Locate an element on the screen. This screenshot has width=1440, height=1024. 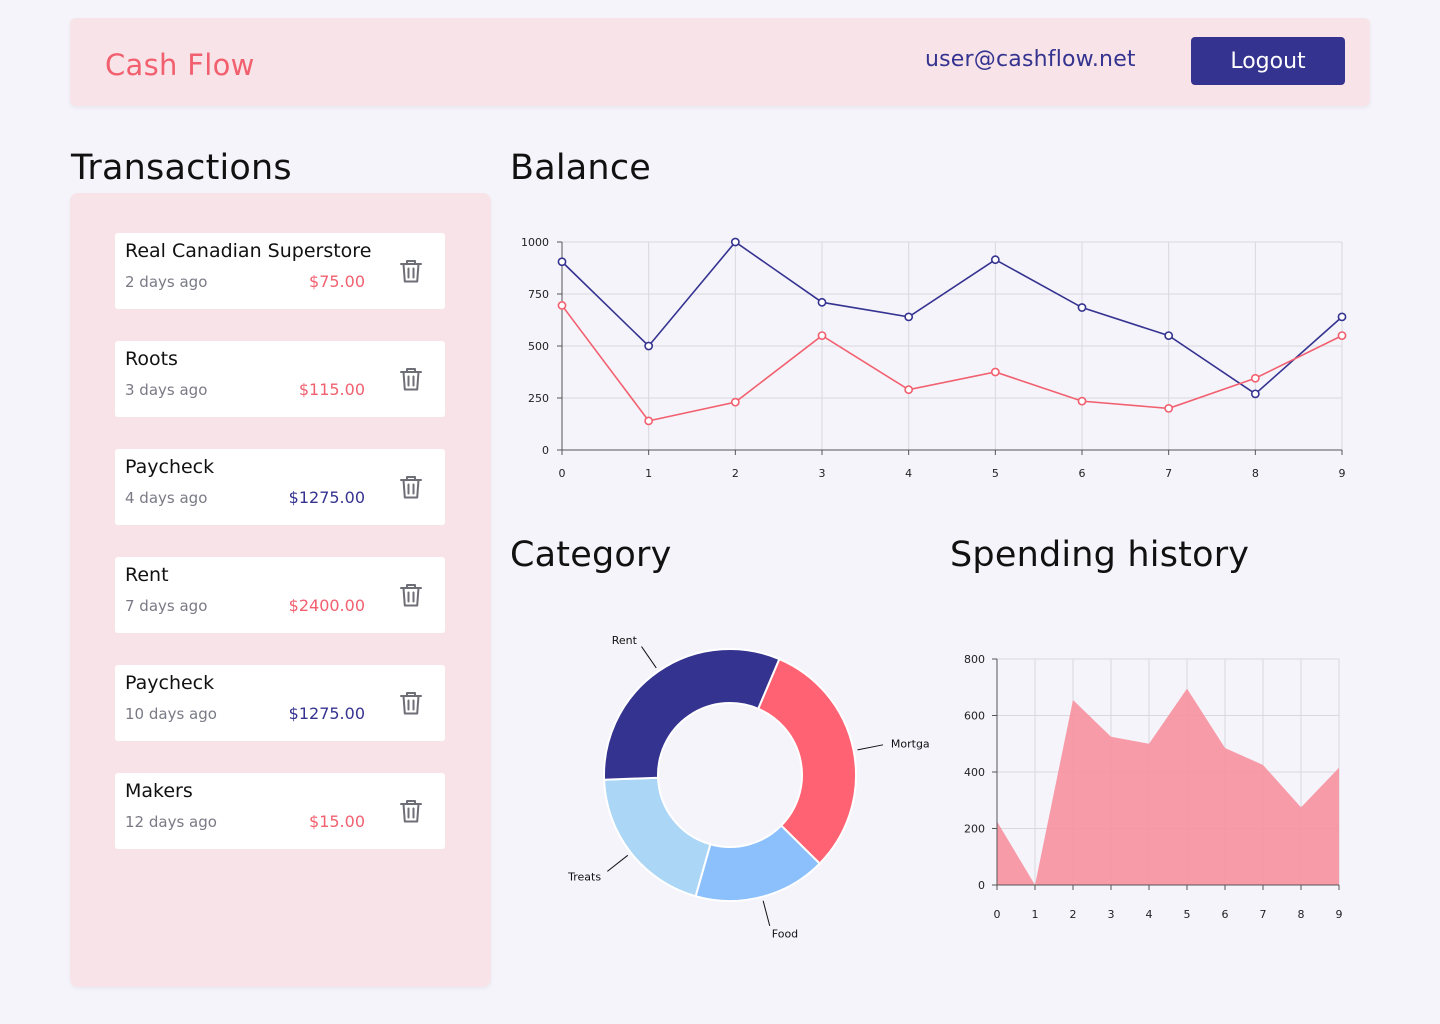
transaction-date: 4 days ago is located at coordinates (166, 498).